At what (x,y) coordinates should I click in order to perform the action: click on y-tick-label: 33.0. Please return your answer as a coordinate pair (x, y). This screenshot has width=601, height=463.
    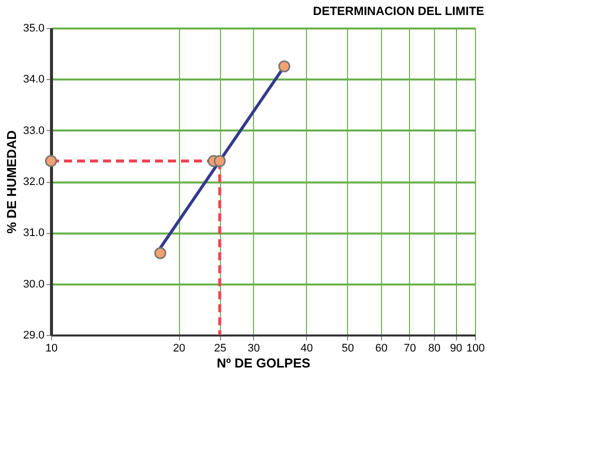
    Looking at the image, I should click on (33, 130).